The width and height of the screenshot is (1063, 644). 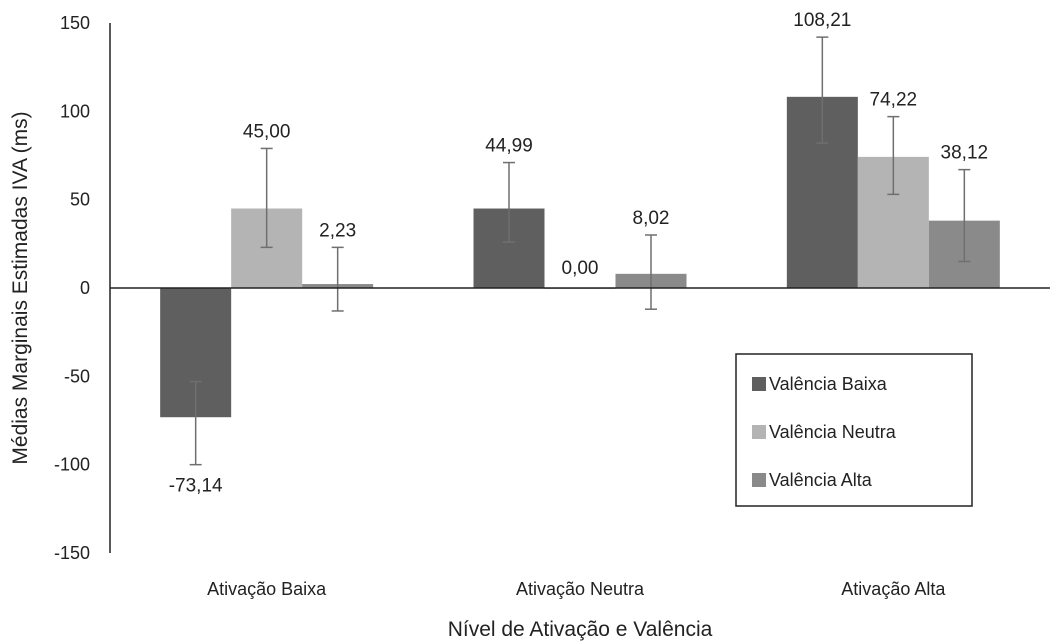 I want to click on data-label: 0,00, so click(x=580, y=268).